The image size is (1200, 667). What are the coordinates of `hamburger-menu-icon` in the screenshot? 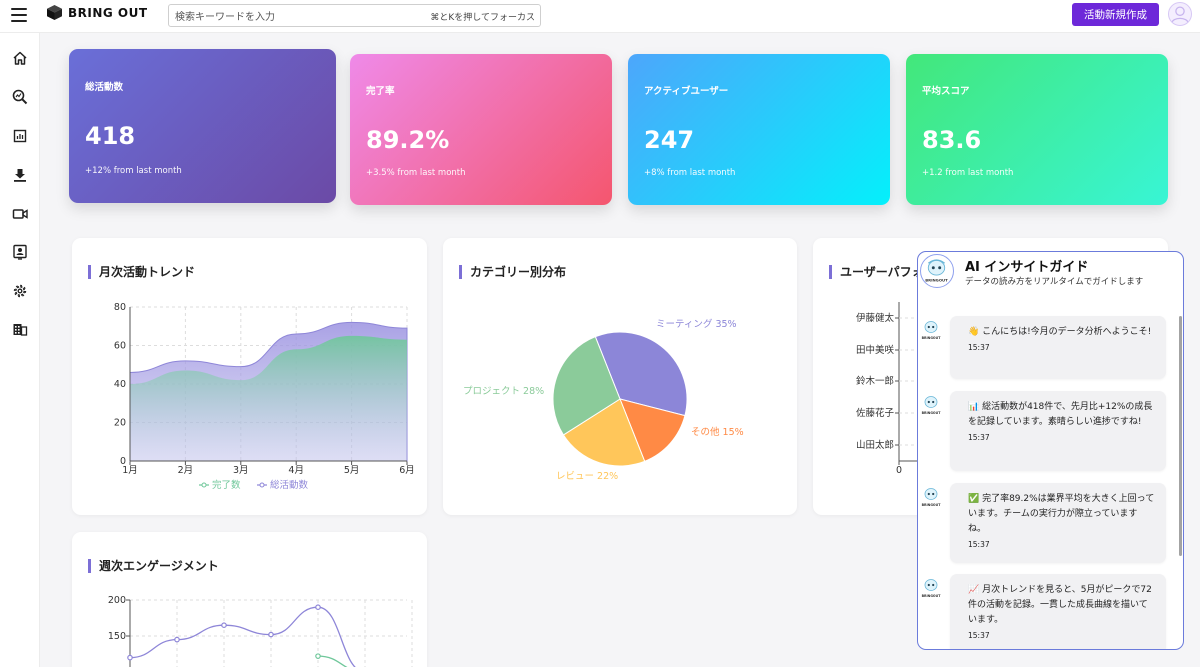 It's located at (19, 15).